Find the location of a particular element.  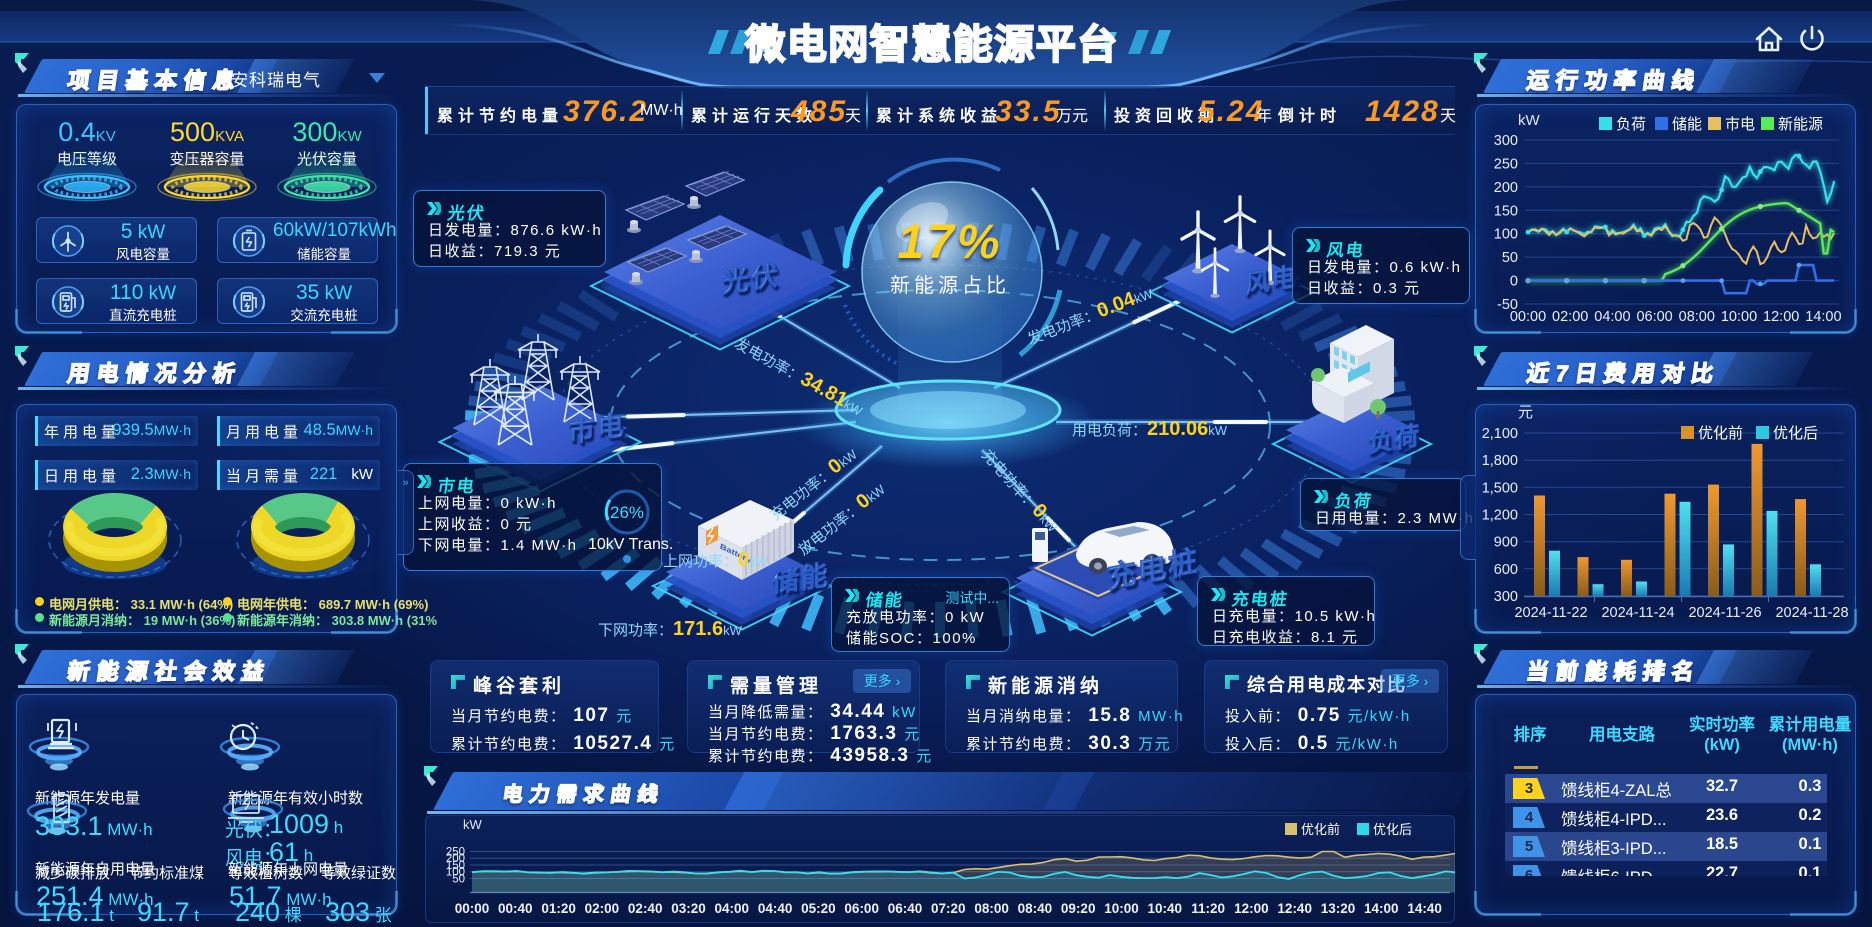

svg-text: 11:20 is located at coordinates (1208, 908).